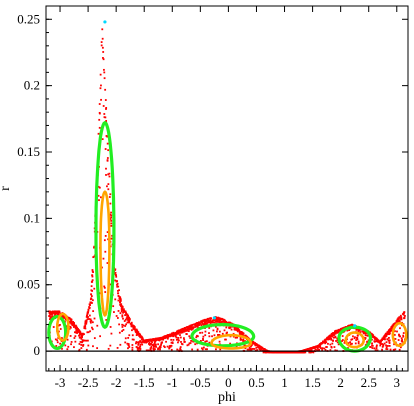 The height and width of the screenshot is (406, 414). Describe the element at coordinates (369, 382) in the screenshot. I see `x-tick-label: 2.5` at that location.